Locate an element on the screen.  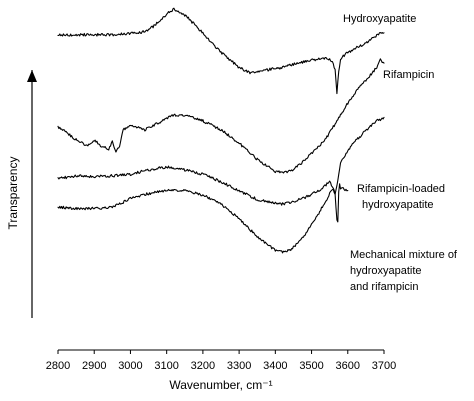
series-label-loaded-line1: Rifampicin-loaded is located at coordinates (401, 189).